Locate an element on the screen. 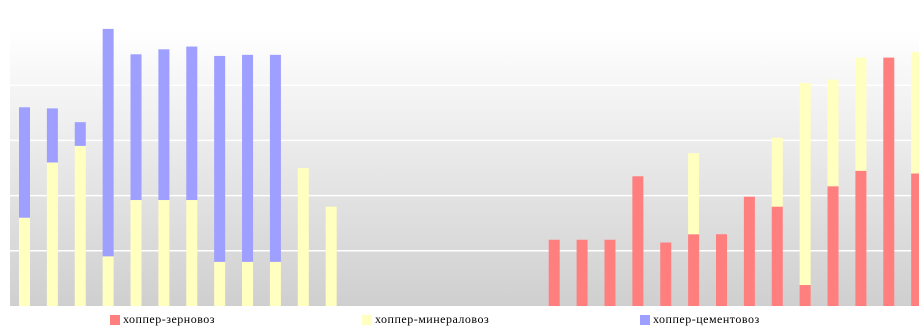 Image resolution: width=919 pixels, height=329 pixels. legend-label-series-2: хоппер-минераловоз is located at coordinates (432, 319).